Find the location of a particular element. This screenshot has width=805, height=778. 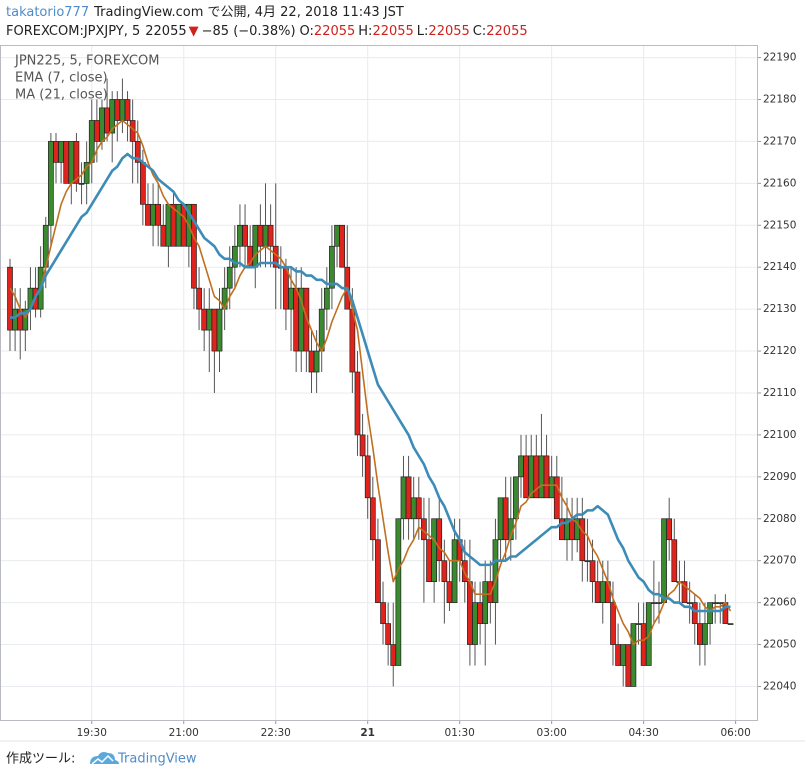

legend-entry: MA (21, close) is located at coordinates (61, 95).